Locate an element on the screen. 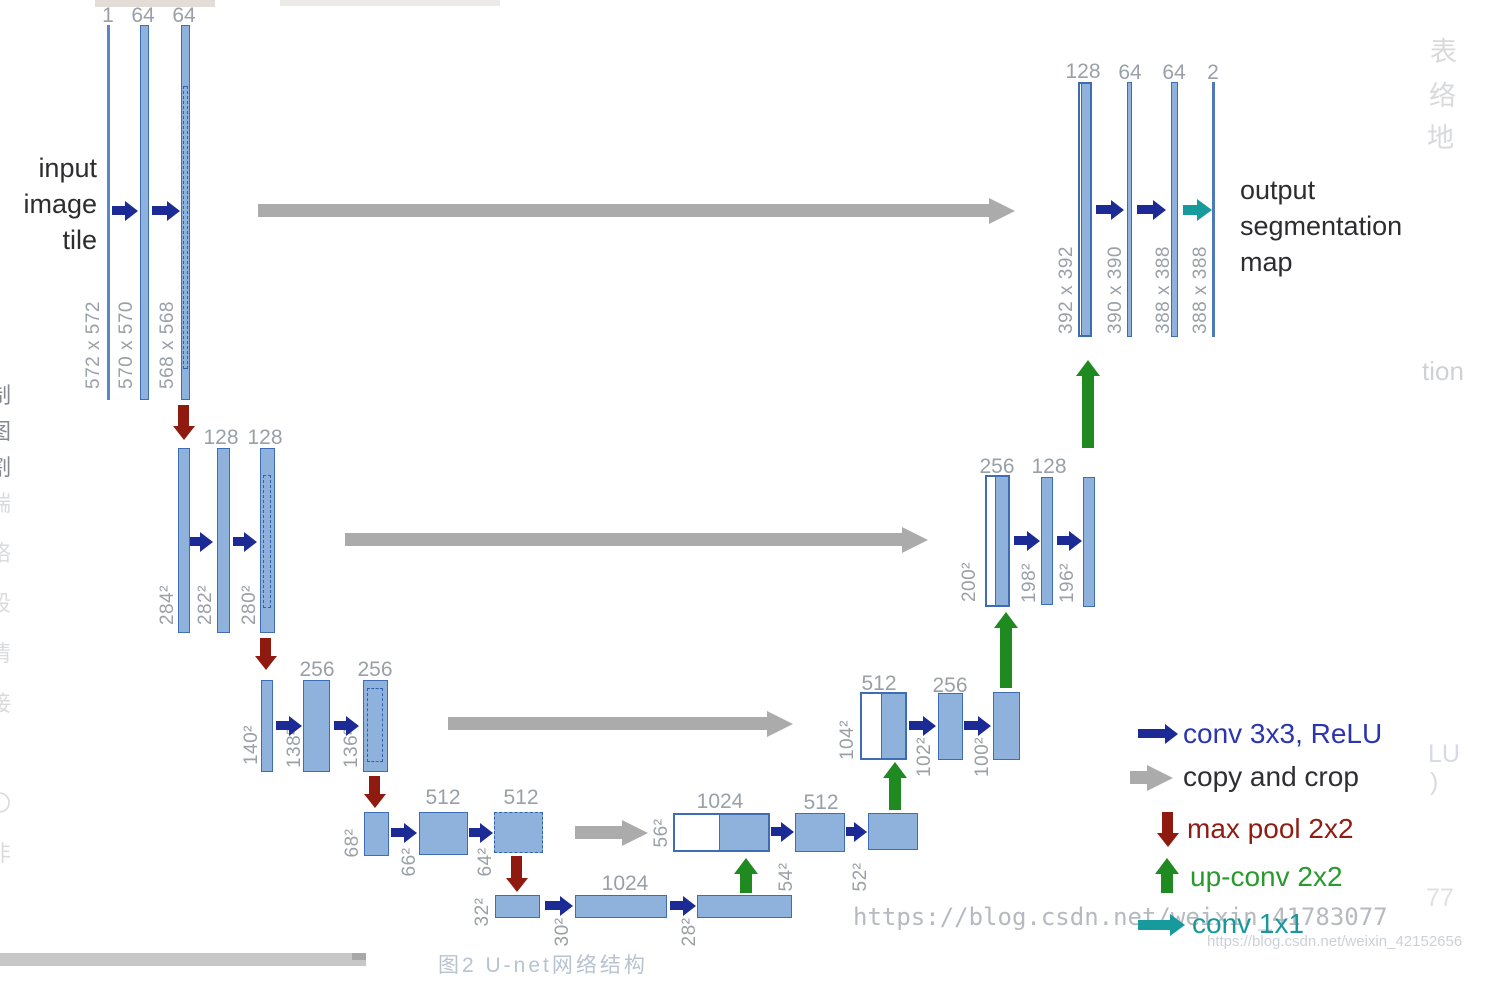 This screenshot has height=997, width=1501. dec2-size-label: 102² is located at coordinates (924, 757).